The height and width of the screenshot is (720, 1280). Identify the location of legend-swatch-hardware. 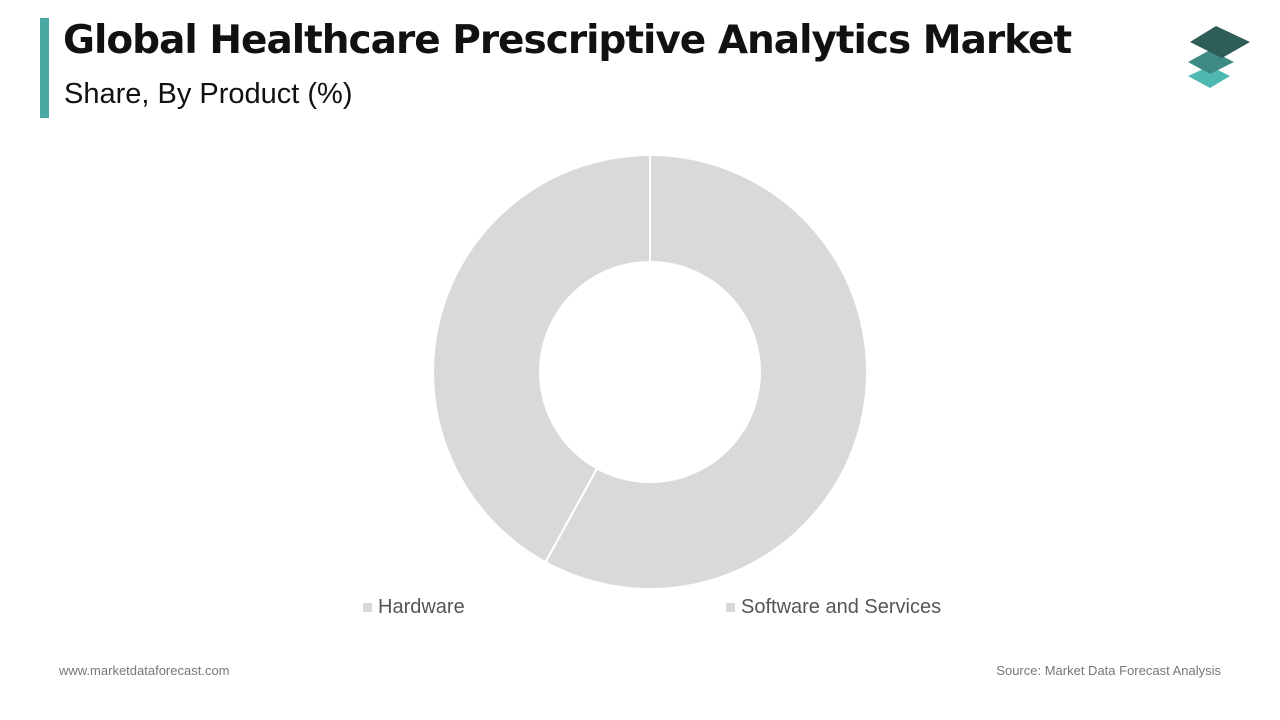
(367, 607).